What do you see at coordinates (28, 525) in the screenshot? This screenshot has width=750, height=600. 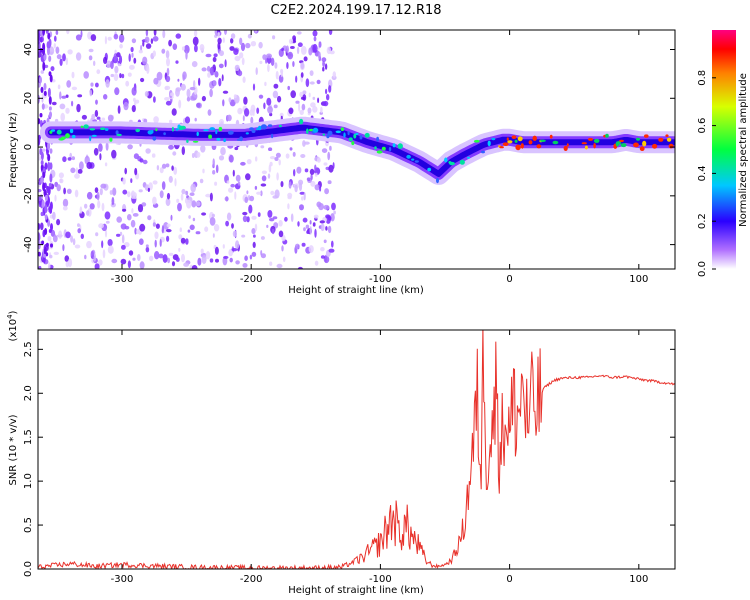 I see `y-tick-label: 0.5` at bounding box center [28, 525].